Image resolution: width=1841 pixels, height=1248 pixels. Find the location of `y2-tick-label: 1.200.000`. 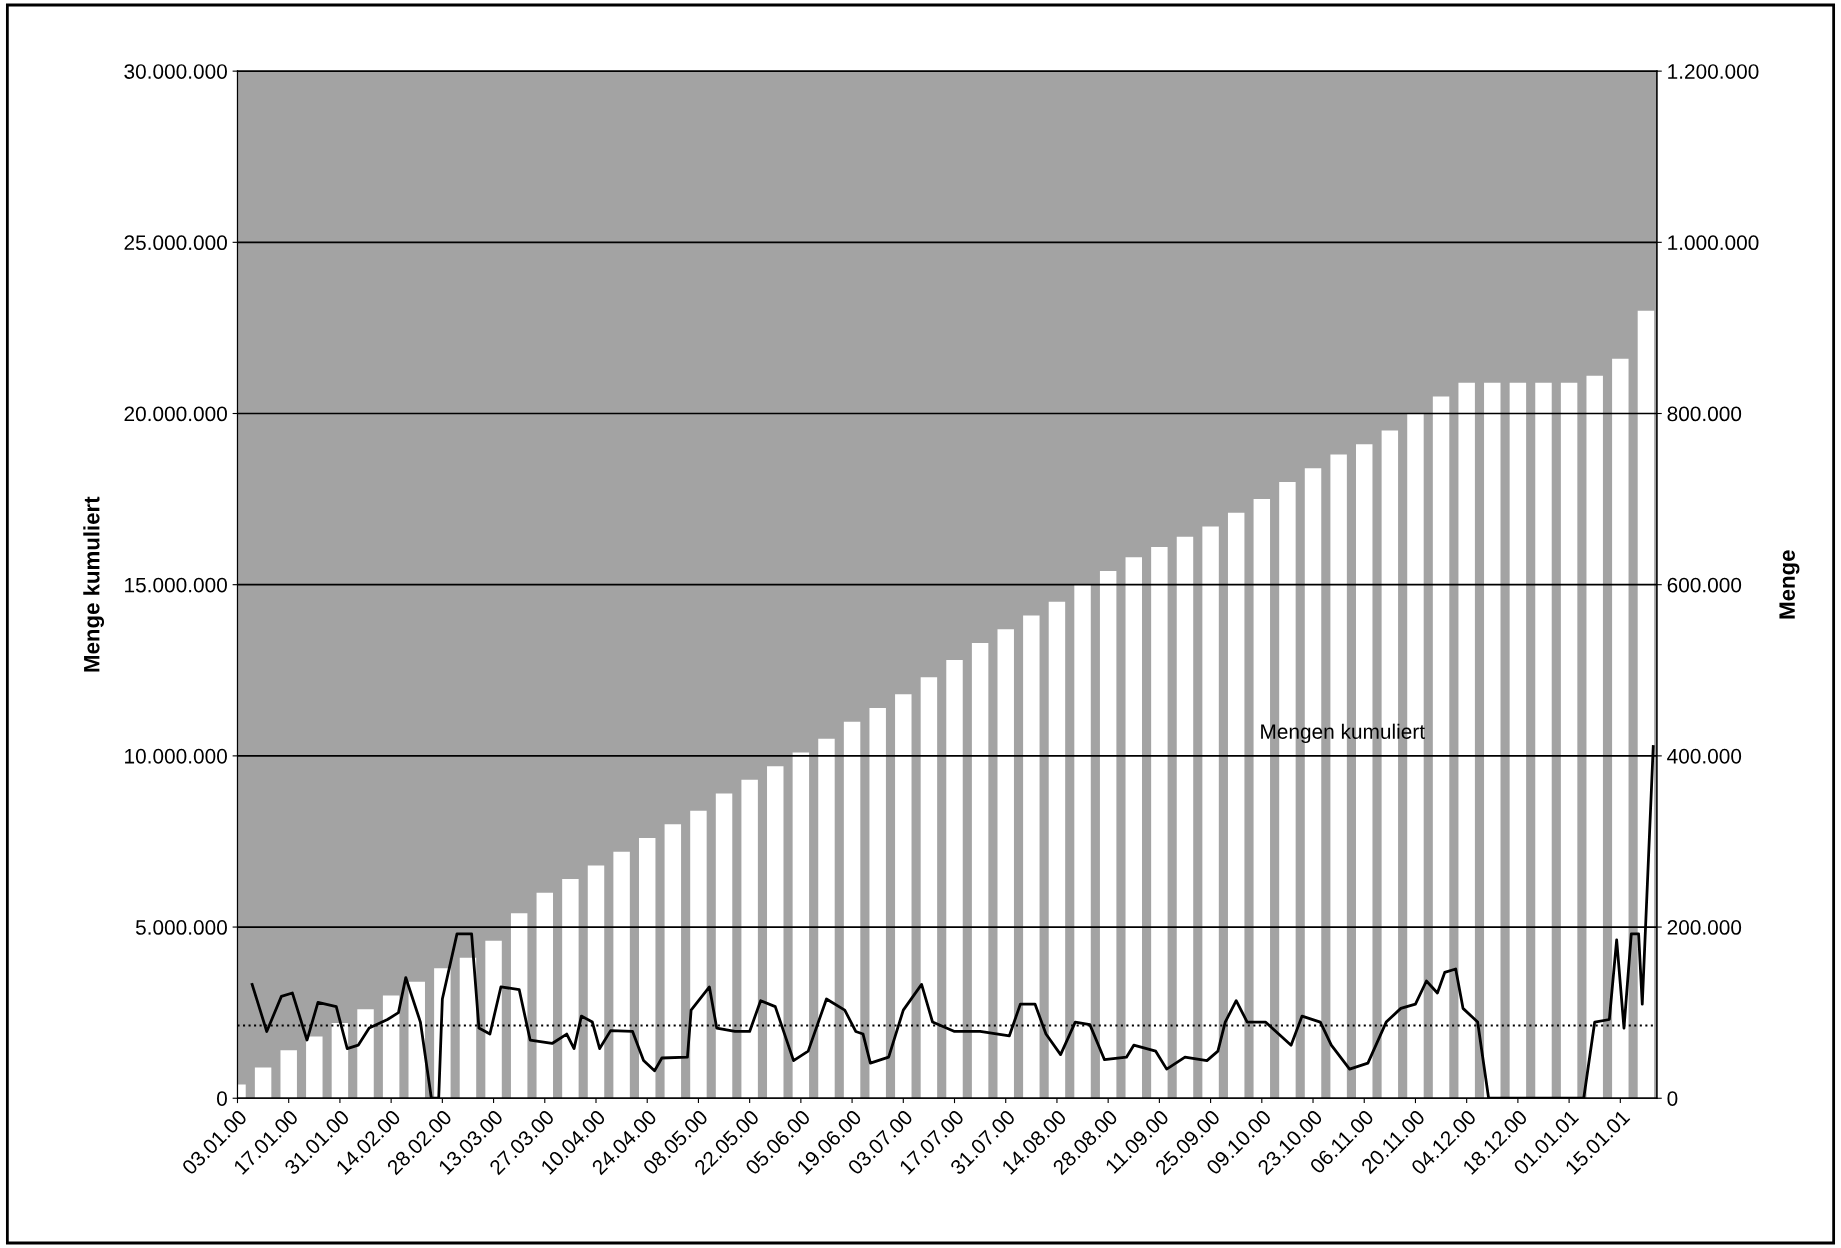

y2-tick-label: 1.200.000 is located at coordinates (1713, 71).